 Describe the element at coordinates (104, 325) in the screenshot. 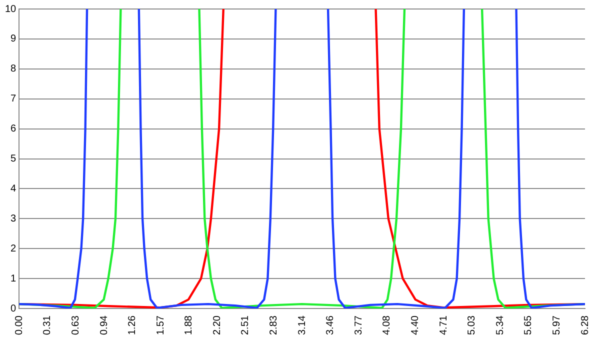

I see `x-tick-label: 0.94` at that location.